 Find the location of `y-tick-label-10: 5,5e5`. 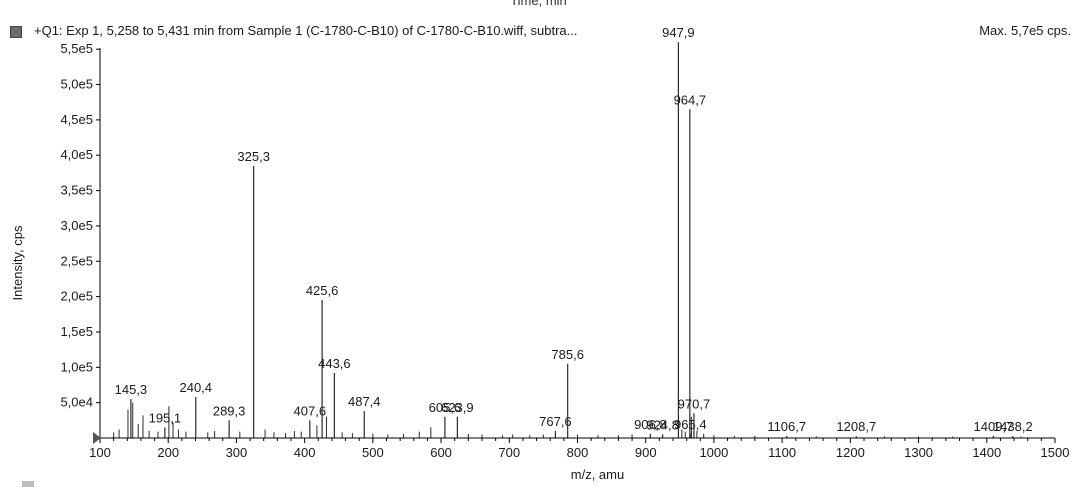

y-tick-label-10: 5,5e5 is located at coordinates (76, 48).